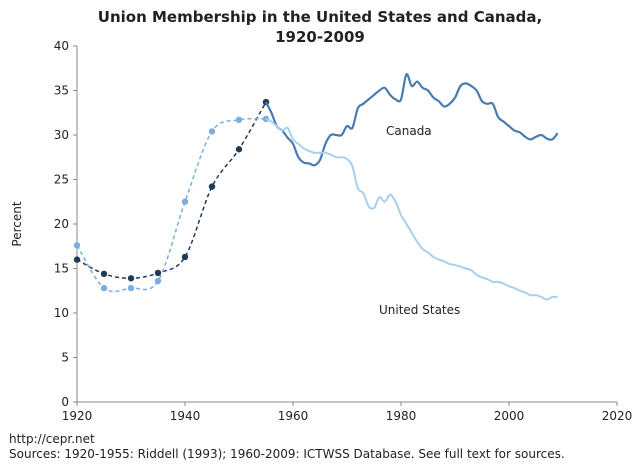 This screenshot has width=640, height=476. What do you see at coordinates (131, 288) in the screenshot?
I see `united-states-point-1930` at bounding box center [131, 288].